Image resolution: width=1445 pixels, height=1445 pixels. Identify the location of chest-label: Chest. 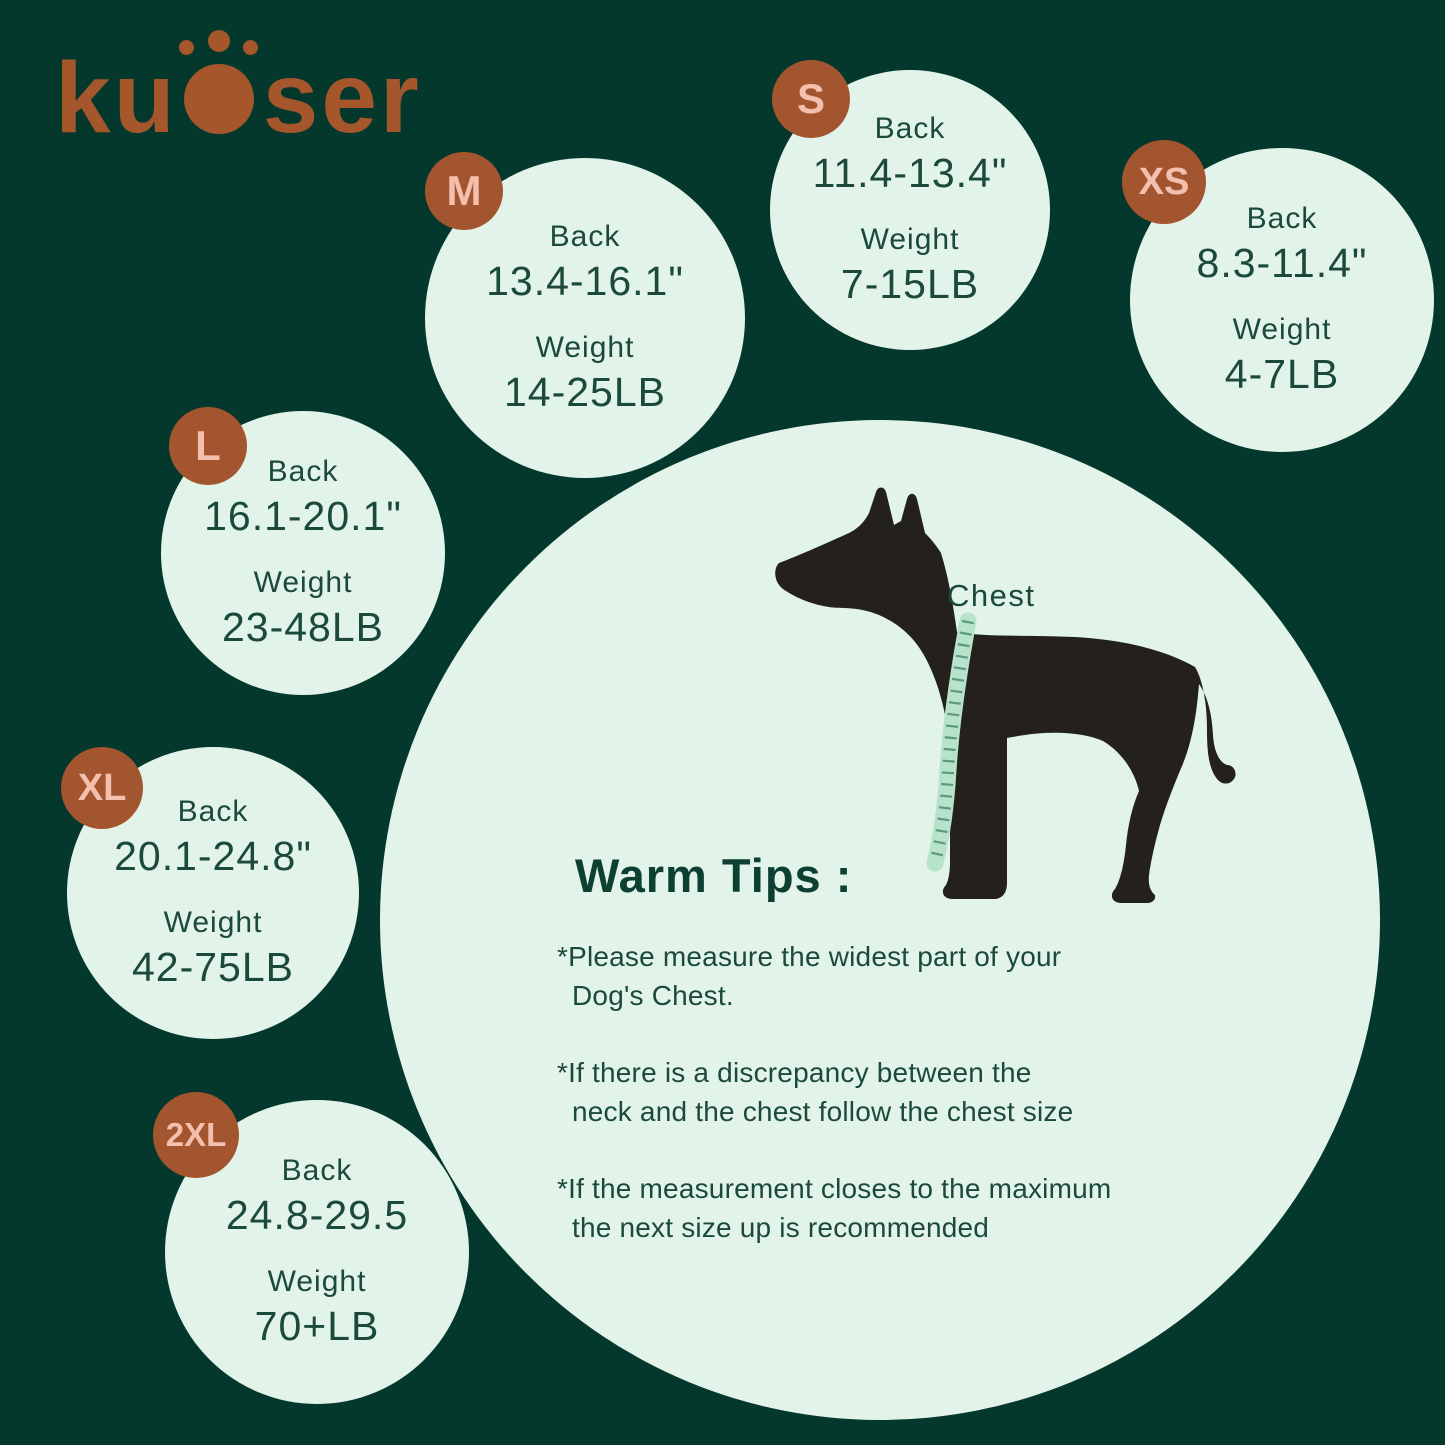
(991, 595).